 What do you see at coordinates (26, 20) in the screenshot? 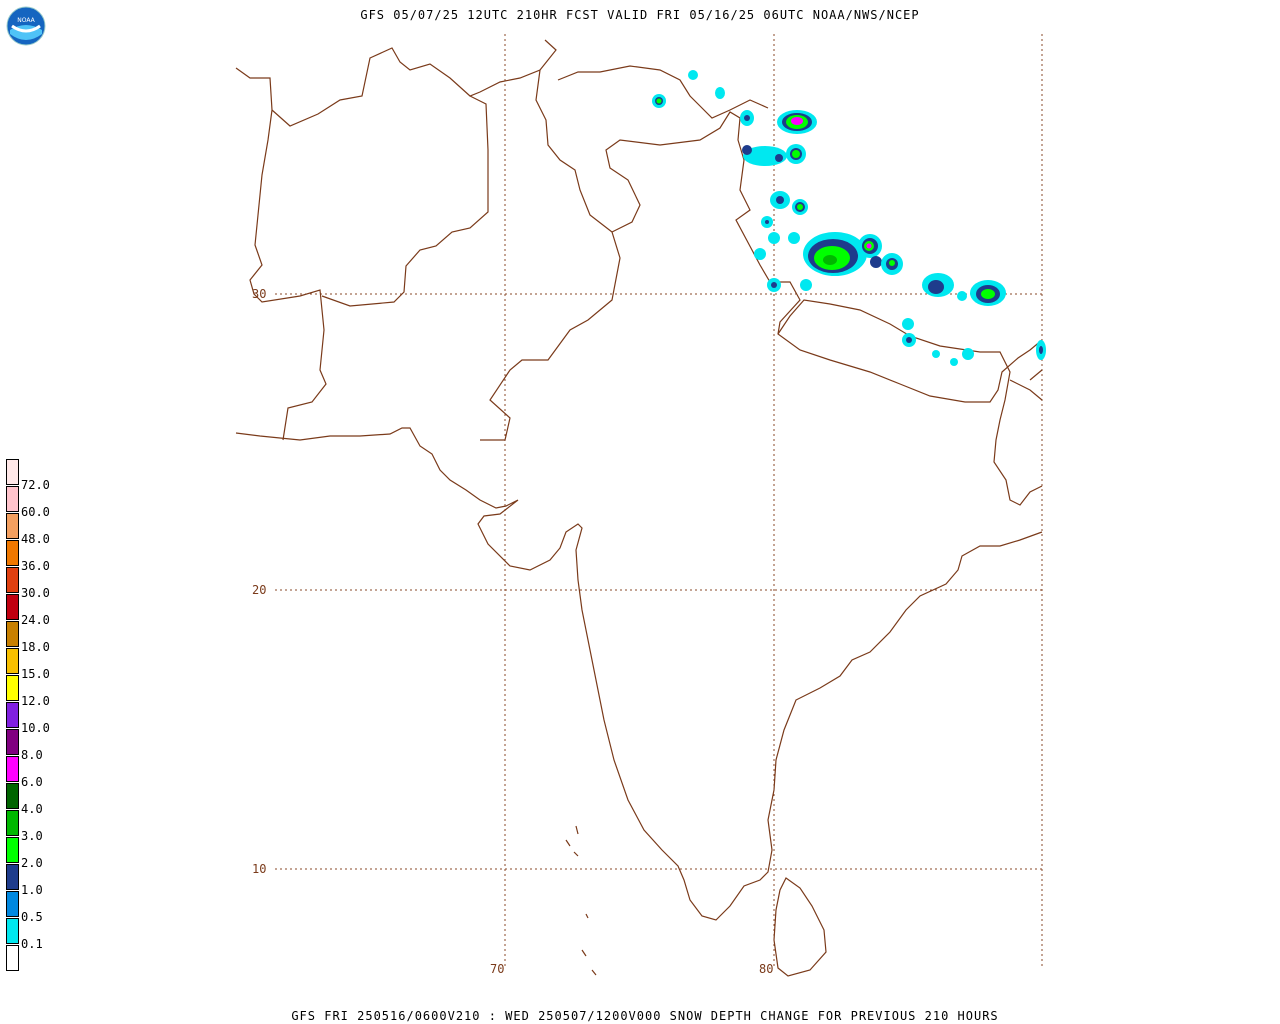
I see `logo-text: NOAA` at bounding box center [26, 20].